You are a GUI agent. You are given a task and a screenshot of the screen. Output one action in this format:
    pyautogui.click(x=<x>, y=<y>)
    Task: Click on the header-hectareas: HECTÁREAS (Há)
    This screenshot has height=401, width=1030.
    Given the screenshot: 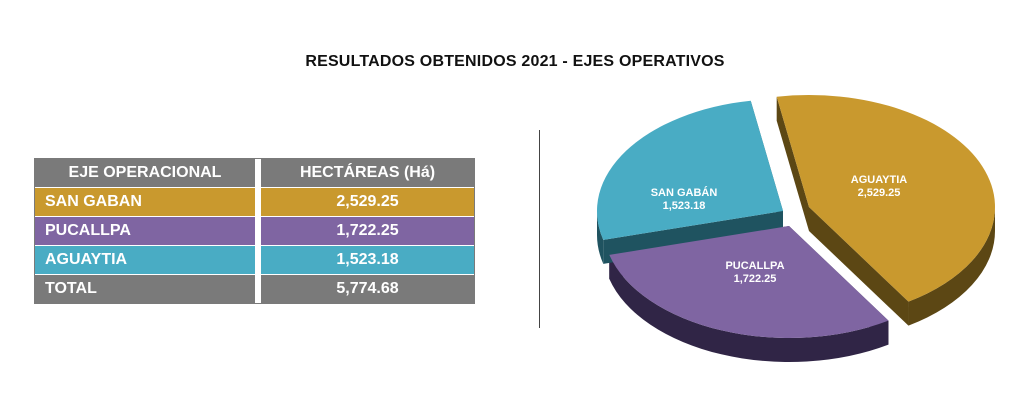 What is the action you would take?
    pyautogui.click(x=367, y=173)
    